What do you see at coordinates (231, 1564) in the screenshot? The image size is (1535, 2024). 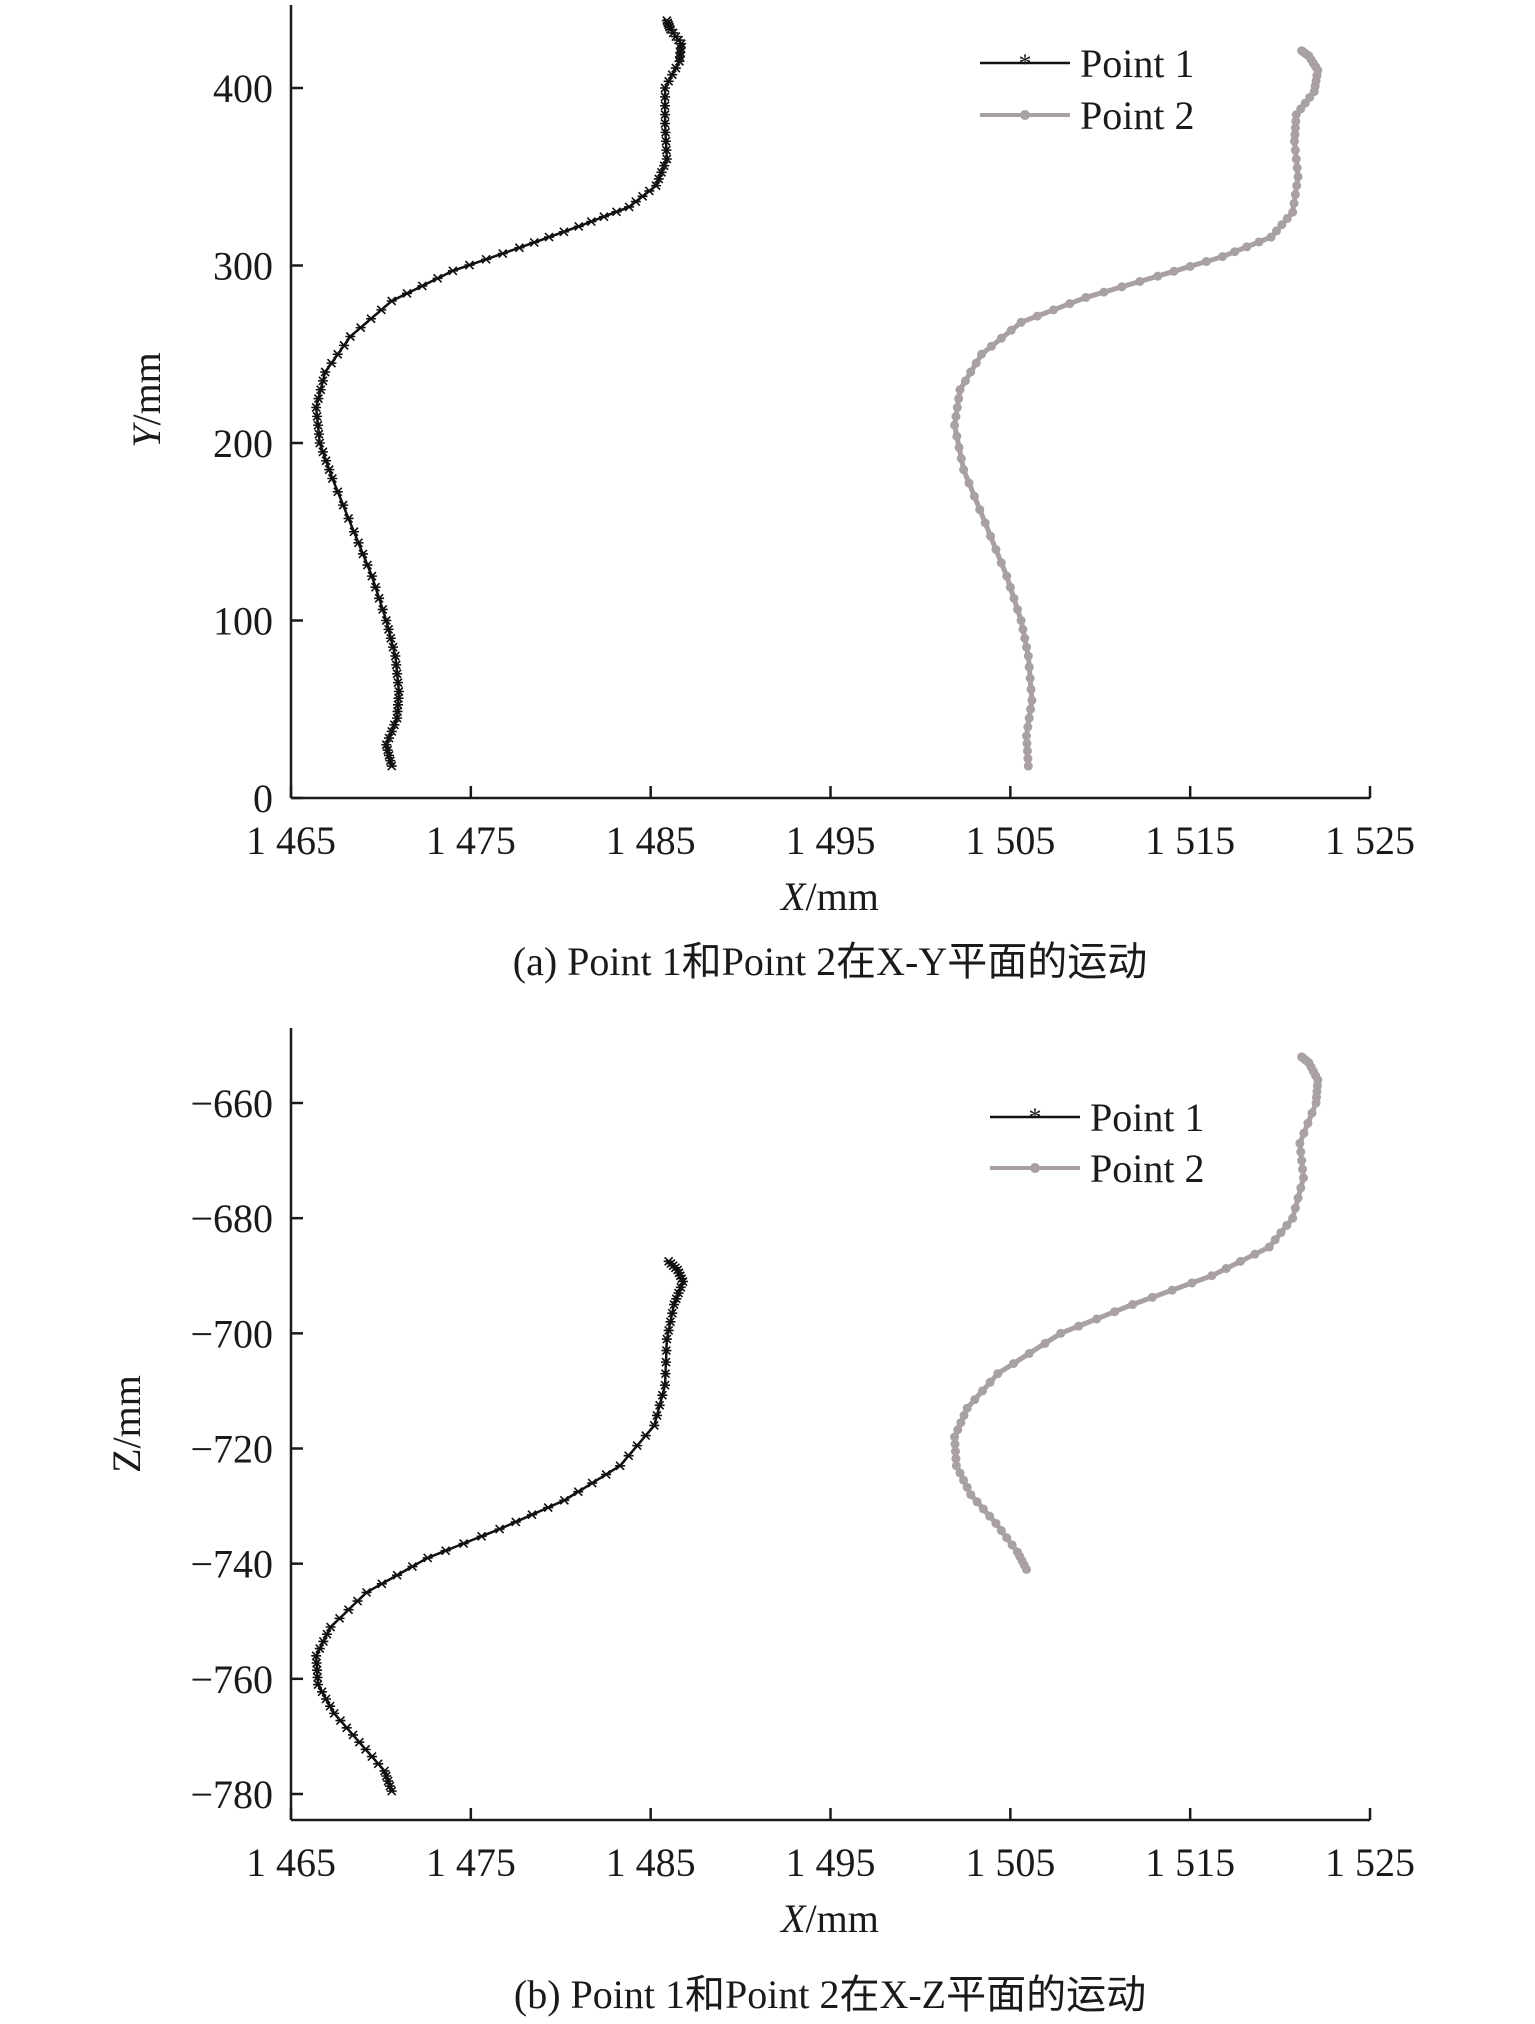 I see `panel-b-y-tick-label: −740` at bounding box center [231, 1564].